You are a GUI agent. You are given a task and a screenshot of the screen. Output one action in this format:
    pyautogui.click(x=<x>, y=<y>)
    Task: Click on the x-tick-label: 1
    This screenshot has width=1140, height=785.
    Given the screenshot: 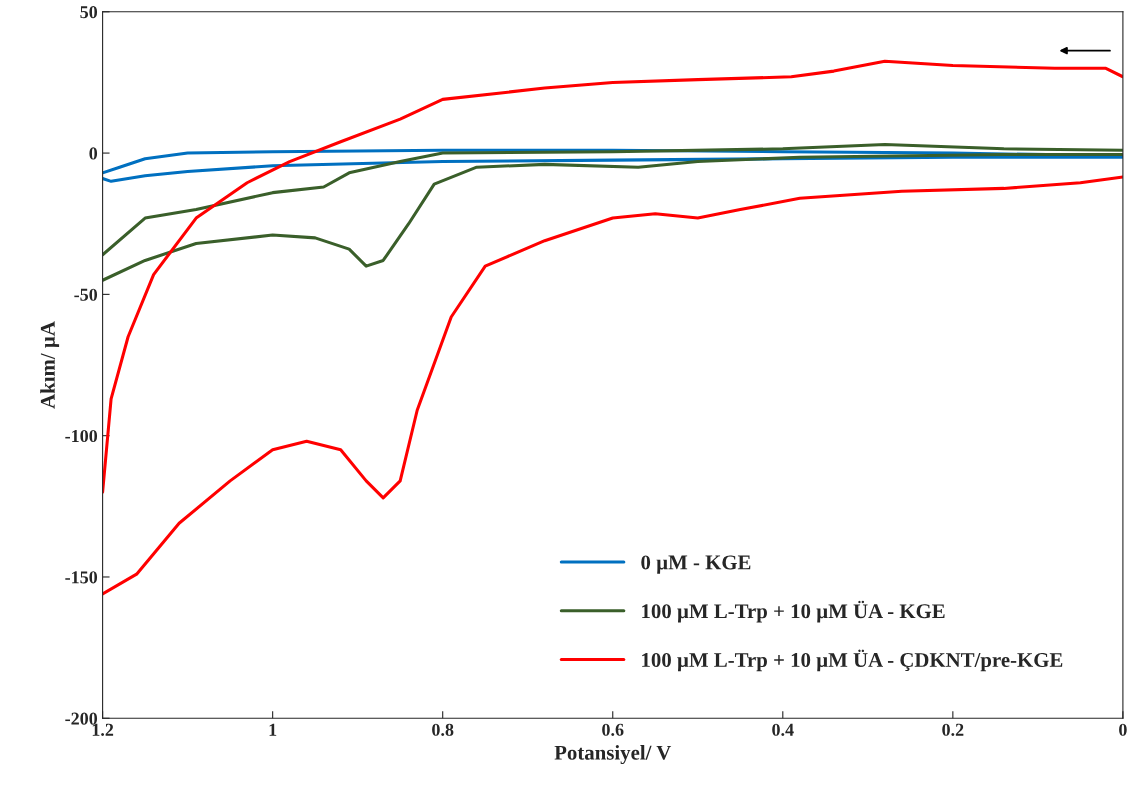 What is the action you would take?
    pyautogui.click(x=273, y=729)
    